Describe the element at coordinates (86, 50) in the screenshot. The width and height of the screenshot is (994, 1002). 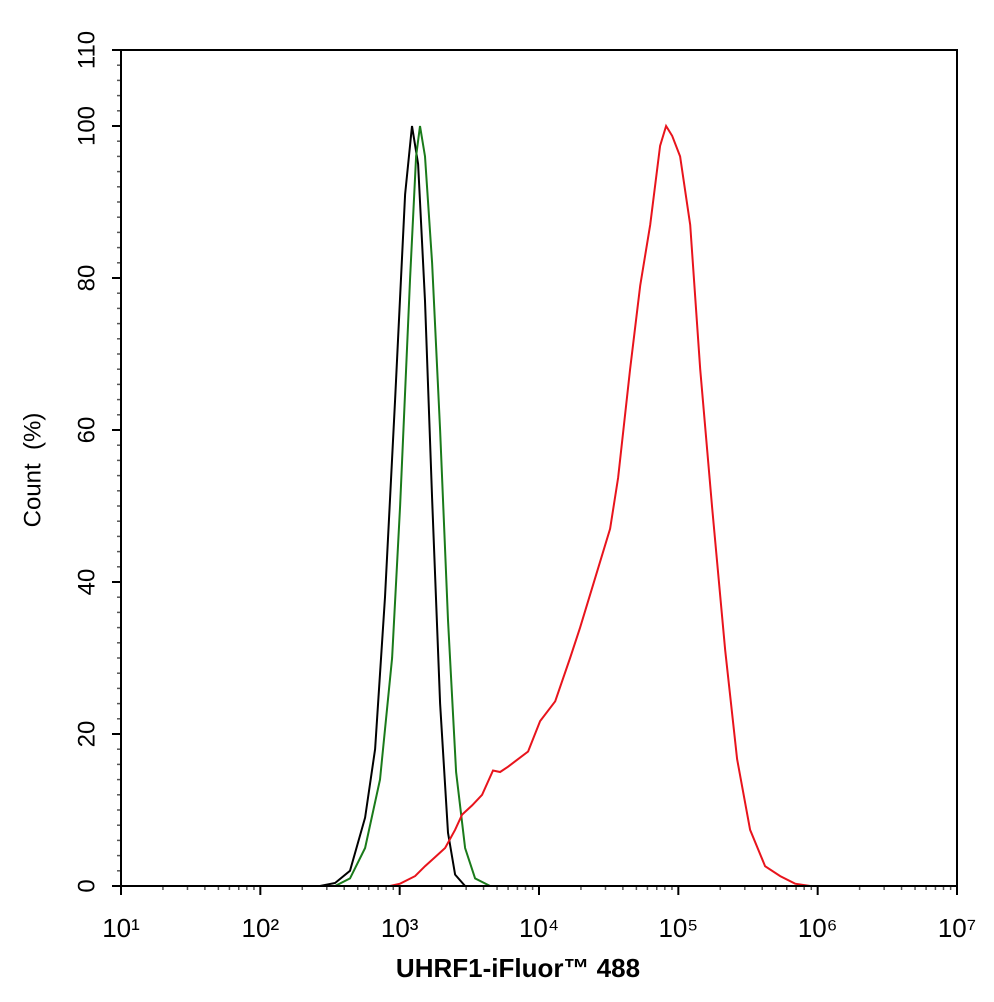
I see `y-tick-label: 110` at that location.